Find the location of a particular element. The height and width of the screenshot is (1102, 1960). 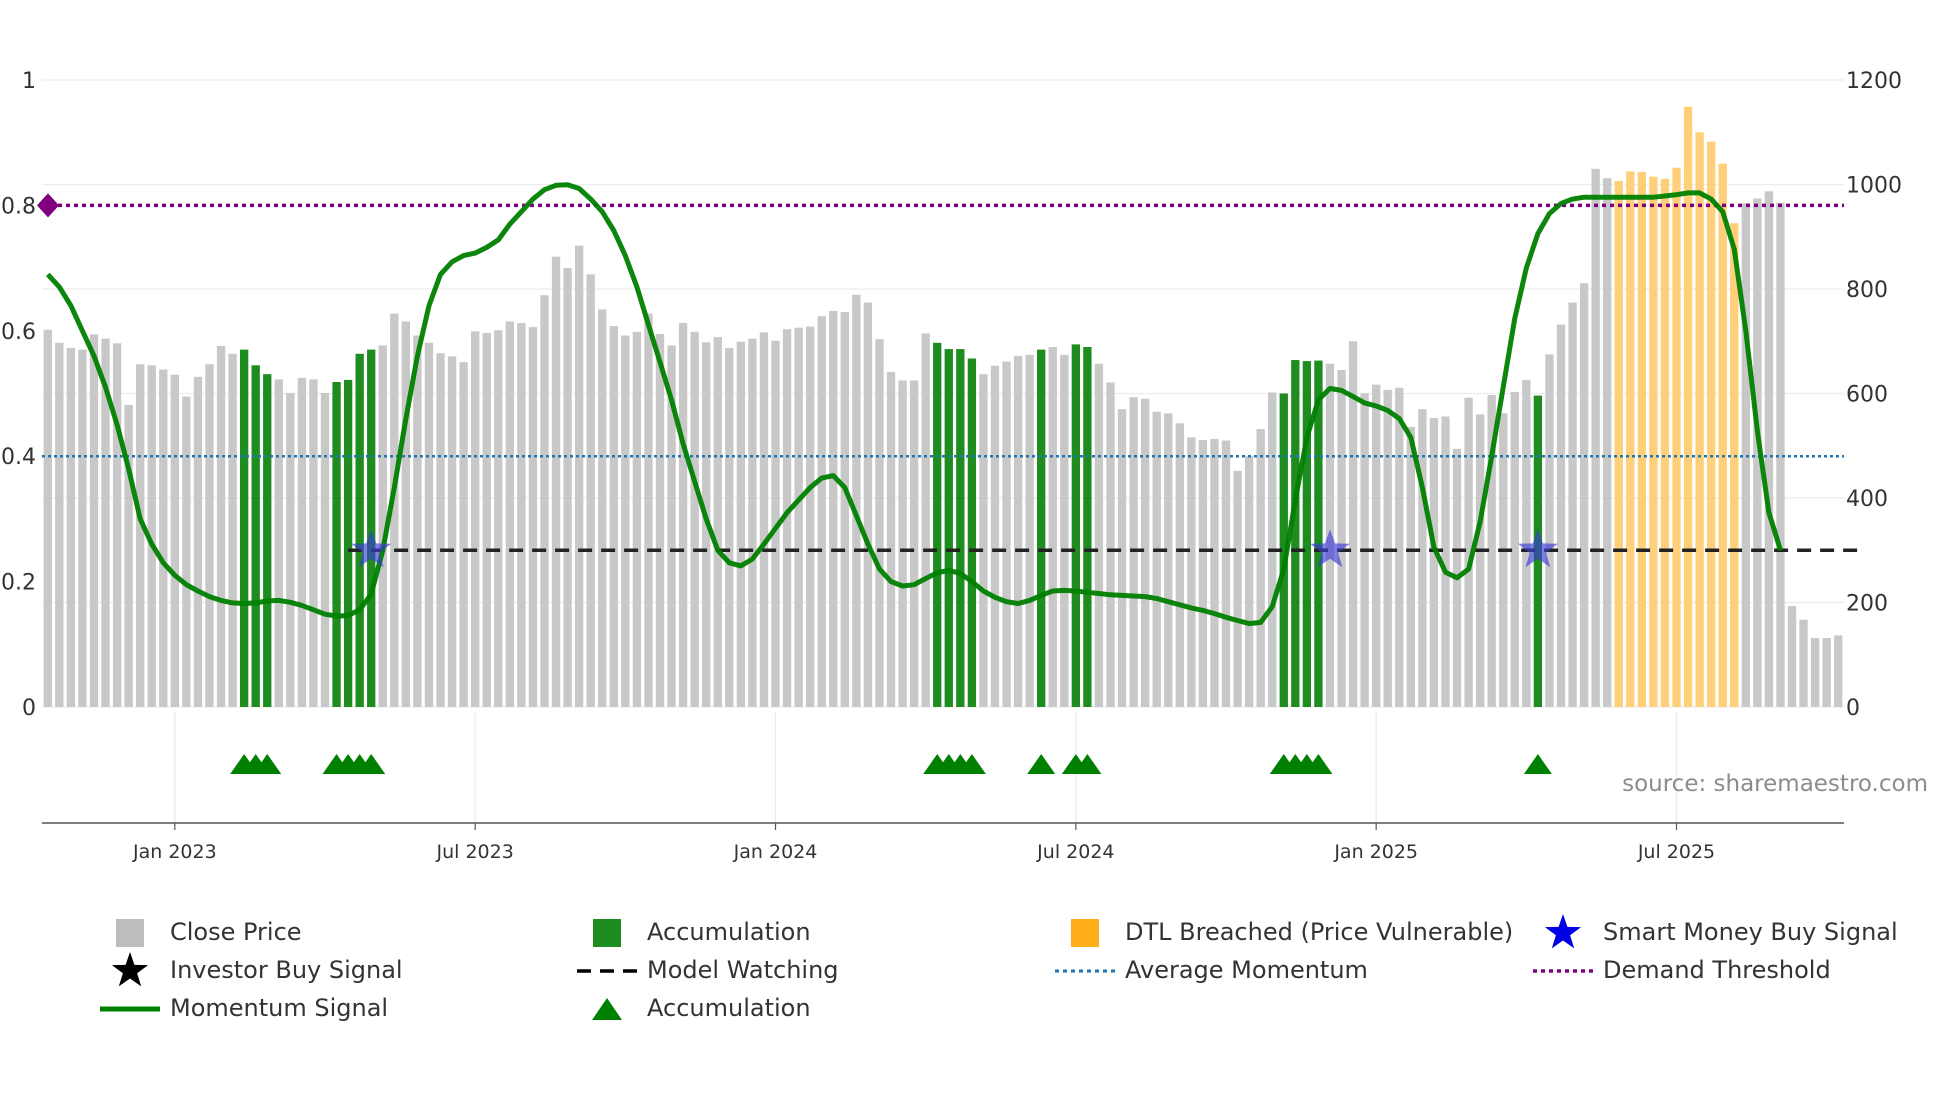

left-tick-label: 1 is located at coordinates (29, 81).